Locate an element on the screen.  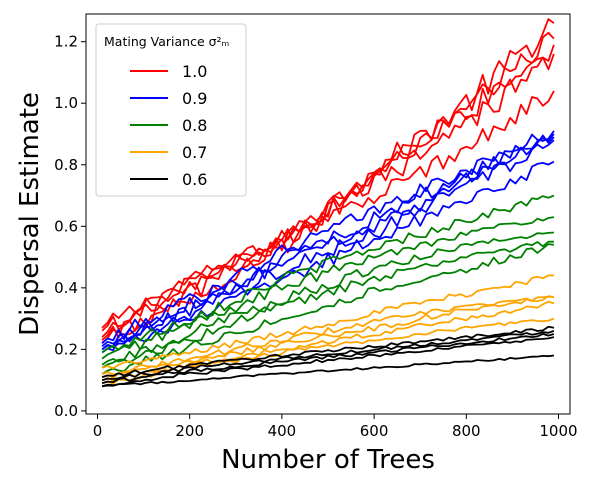
x-tick-label: 0 is located at coordinates (98, 431).